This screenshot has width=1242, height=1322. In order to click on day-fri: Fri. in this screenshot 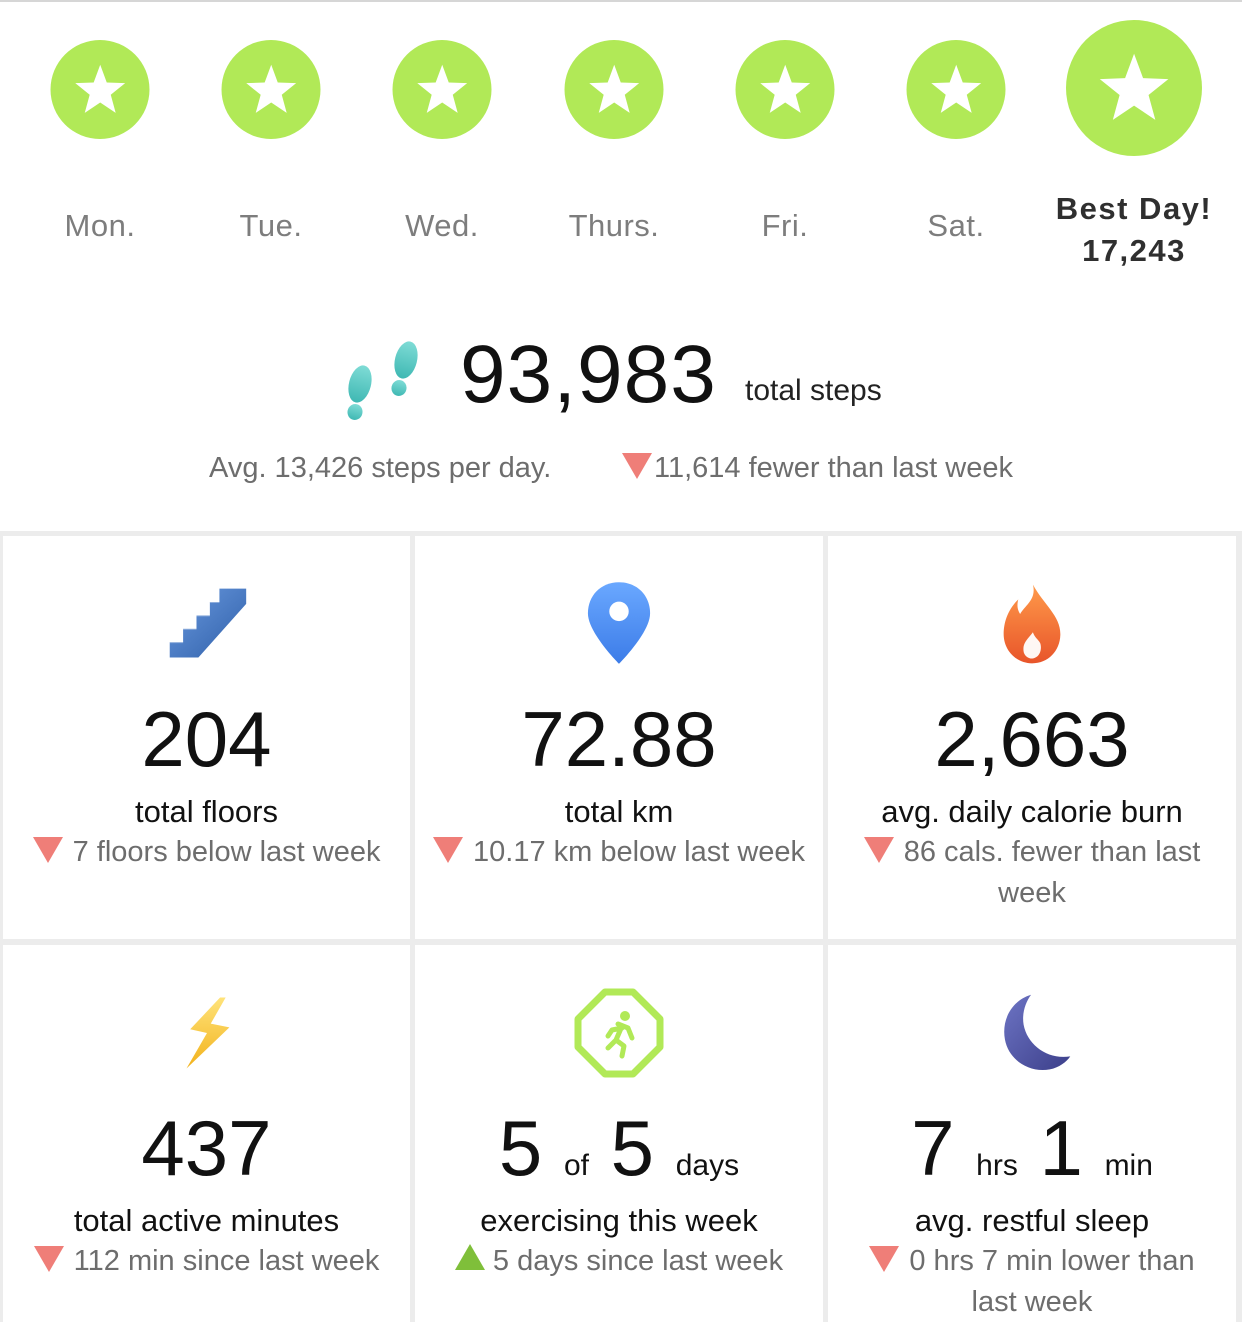, I will do `click(785, 145)`.